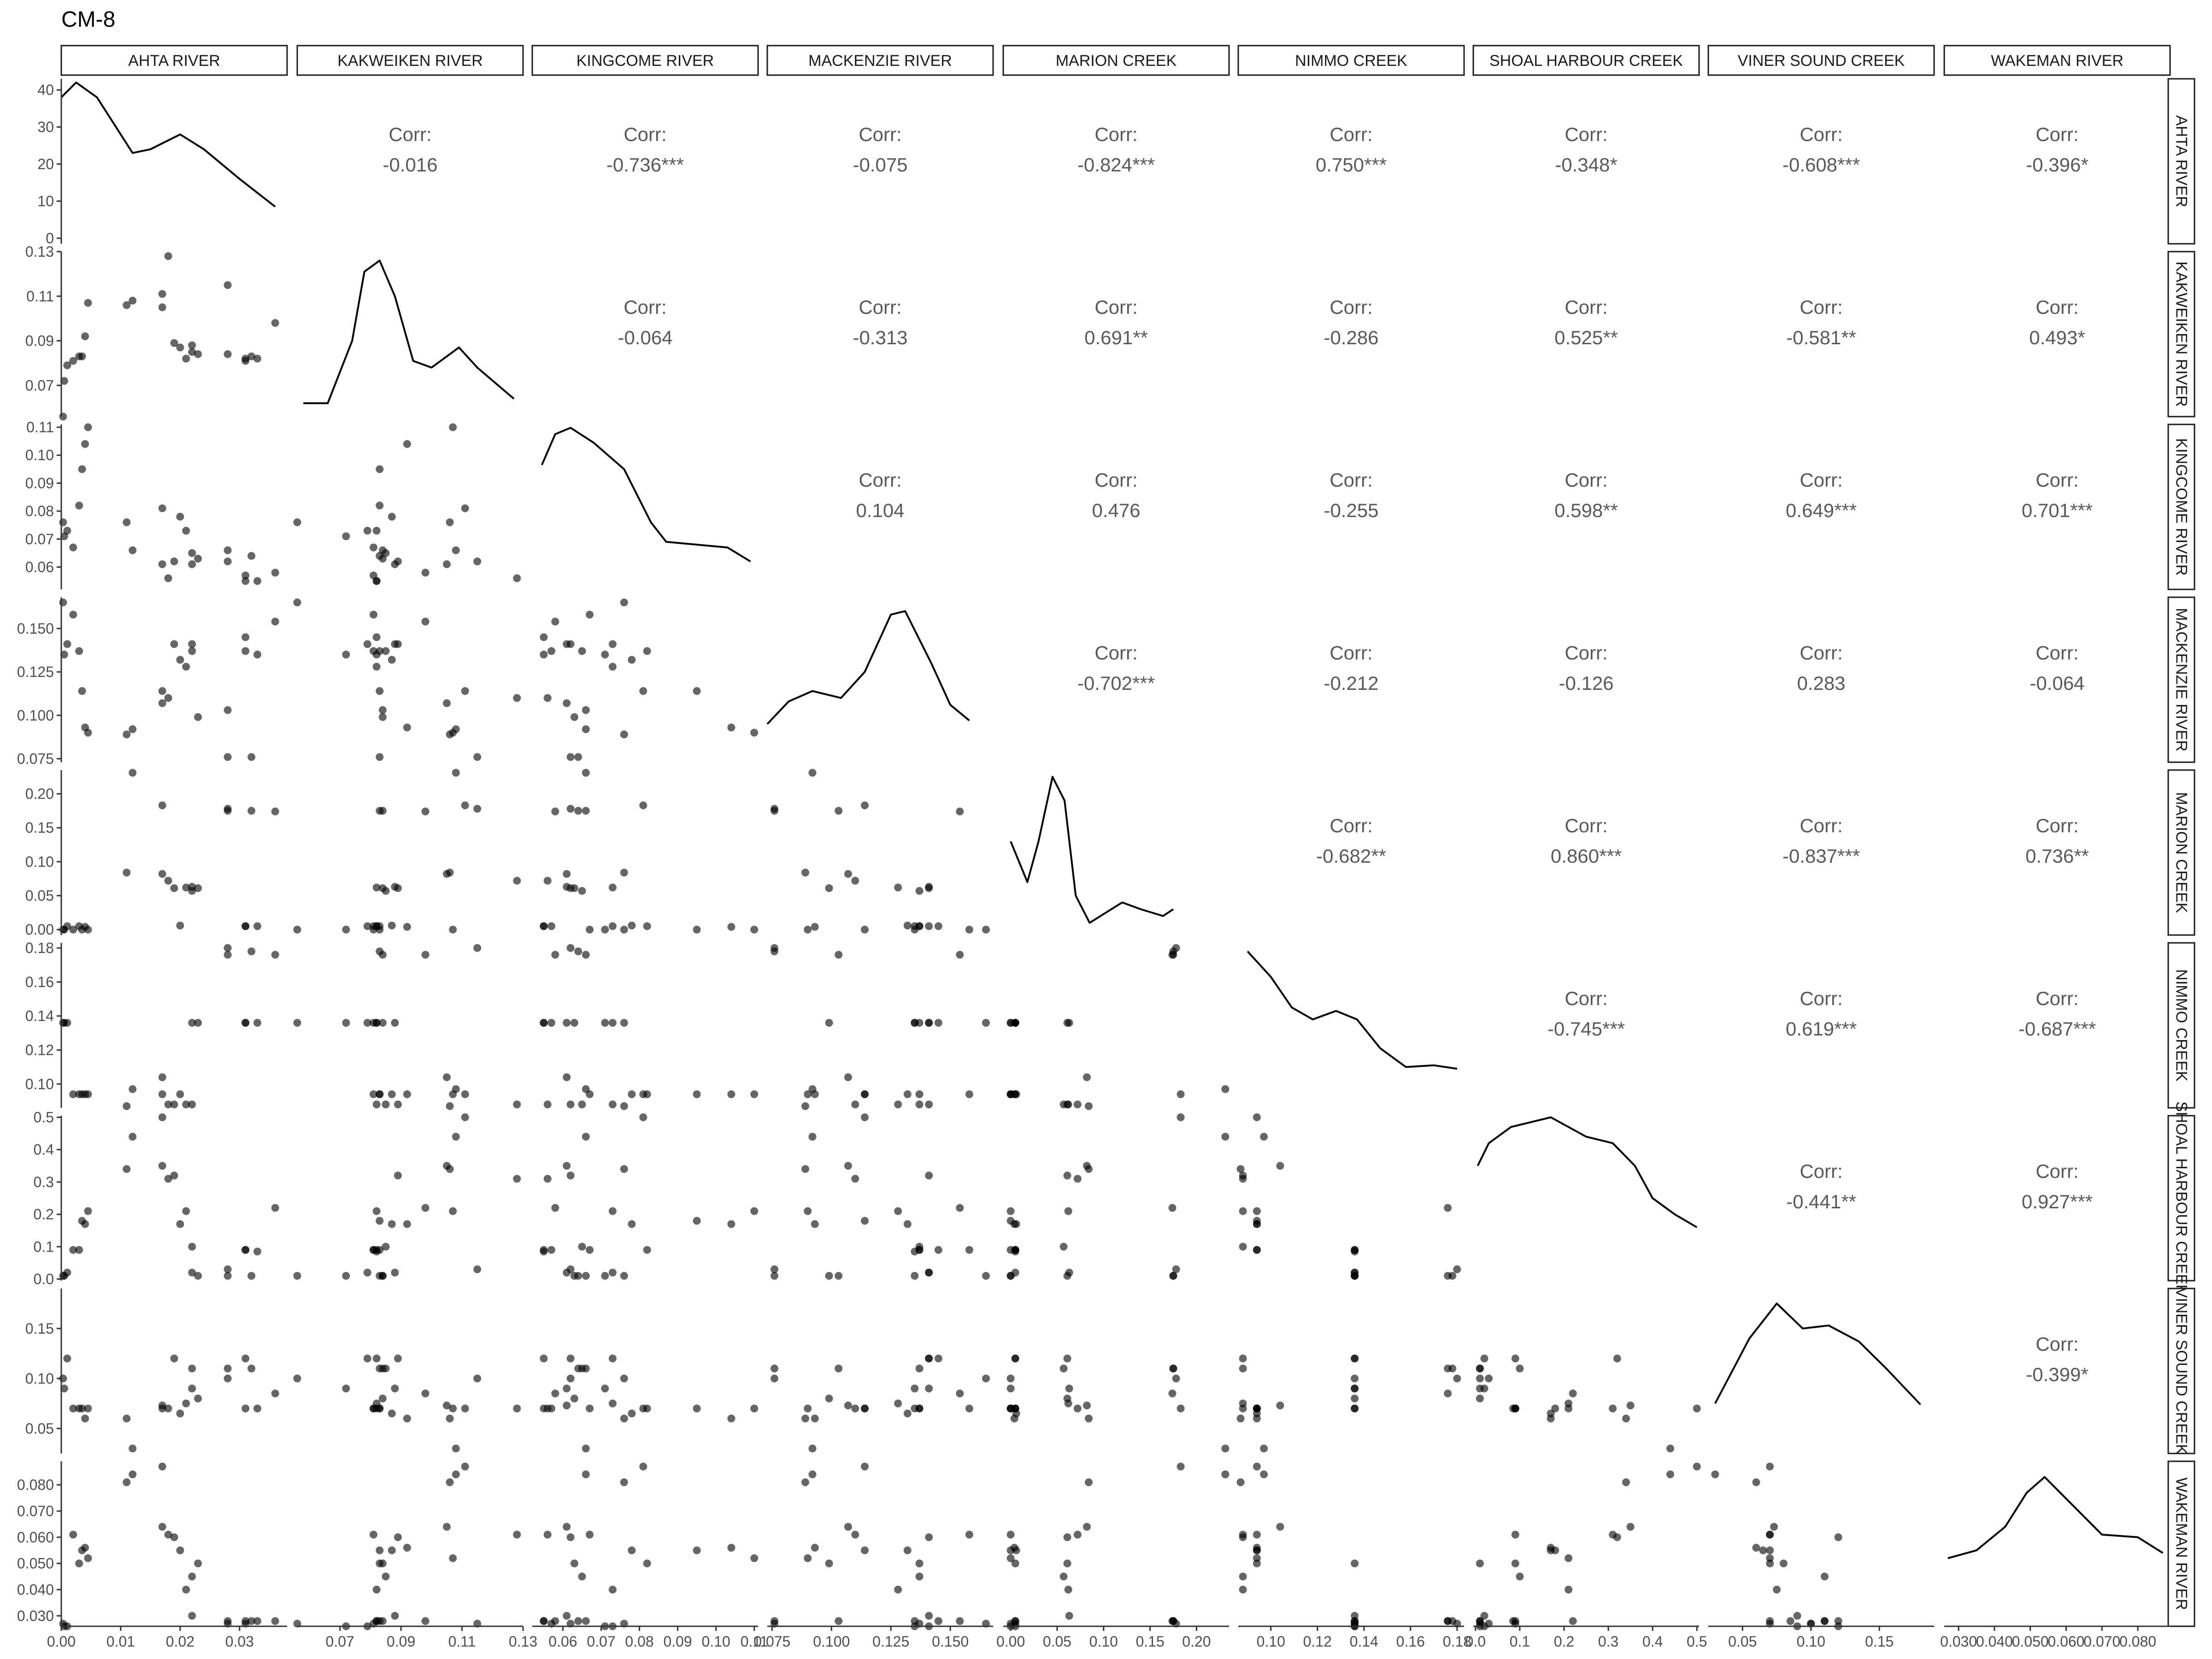  What do you see at coordinates (2057, 337) in the screenshot?
I see `corr-value: 0.493*` at bounding box center [2057, 337].